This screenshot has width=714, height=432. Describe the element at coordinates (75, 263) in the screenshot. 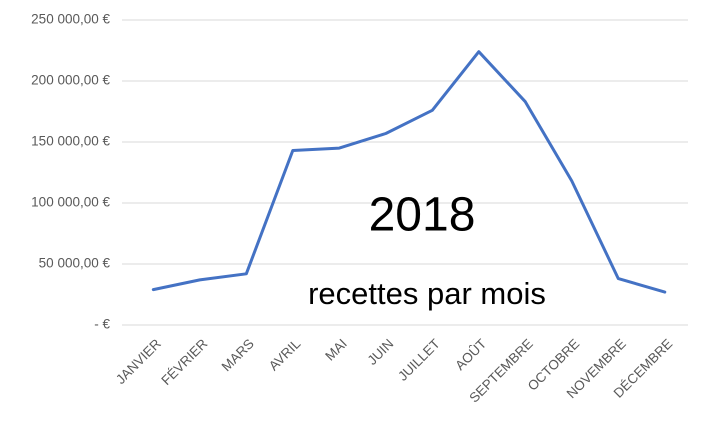

I see `y-tick-label: 50 000,00 €` at that location.